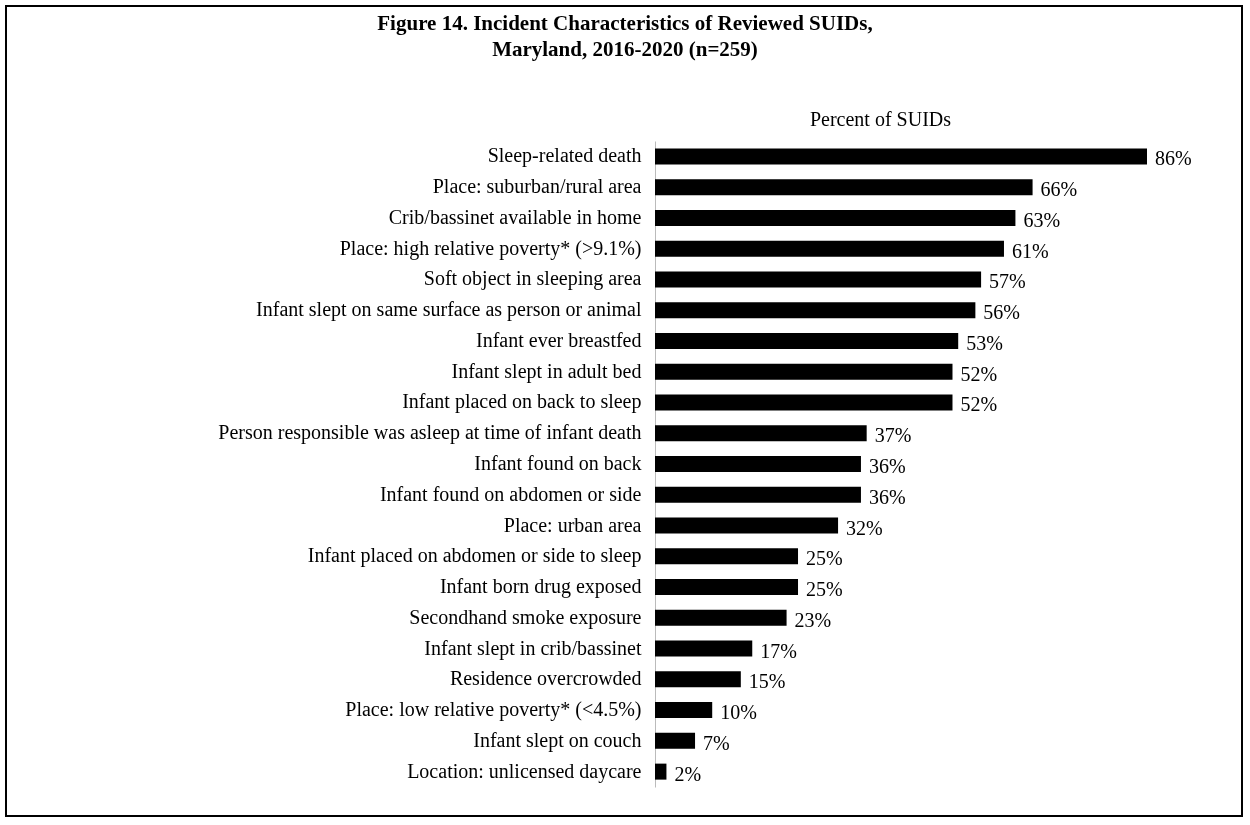 The height and width of the screenshot is (825, 1250). I want to click on y-tick-label: Place: high relative poverty* (>9.1%), so click(490, 248).